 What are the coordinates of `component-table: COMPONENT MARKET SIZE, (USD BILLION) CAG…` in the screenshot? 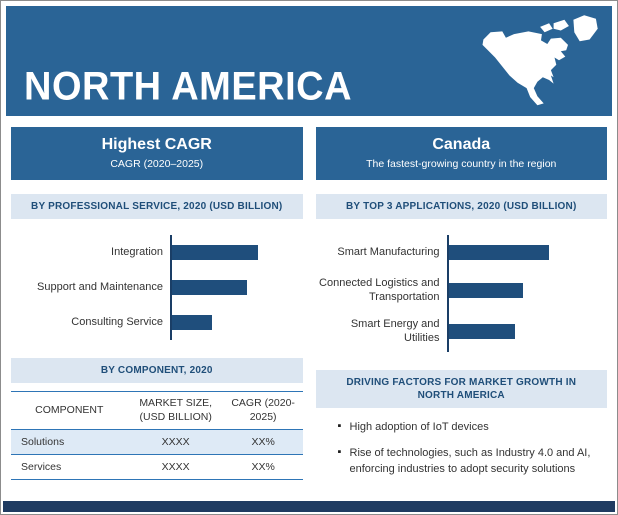 It's located at (157, 435).